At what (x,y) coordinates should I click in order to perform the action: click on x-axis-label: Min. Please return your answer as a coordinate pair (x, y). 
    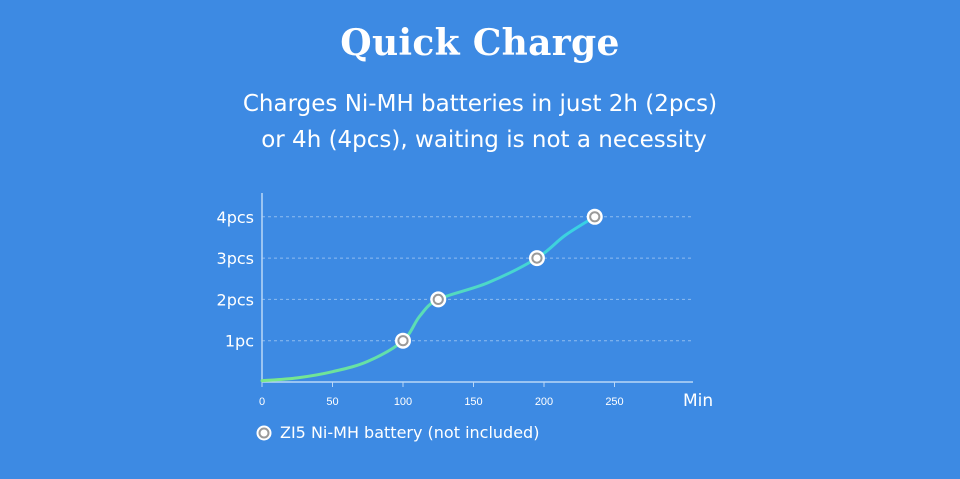
    Looking at the image, I should click on (698, 401).